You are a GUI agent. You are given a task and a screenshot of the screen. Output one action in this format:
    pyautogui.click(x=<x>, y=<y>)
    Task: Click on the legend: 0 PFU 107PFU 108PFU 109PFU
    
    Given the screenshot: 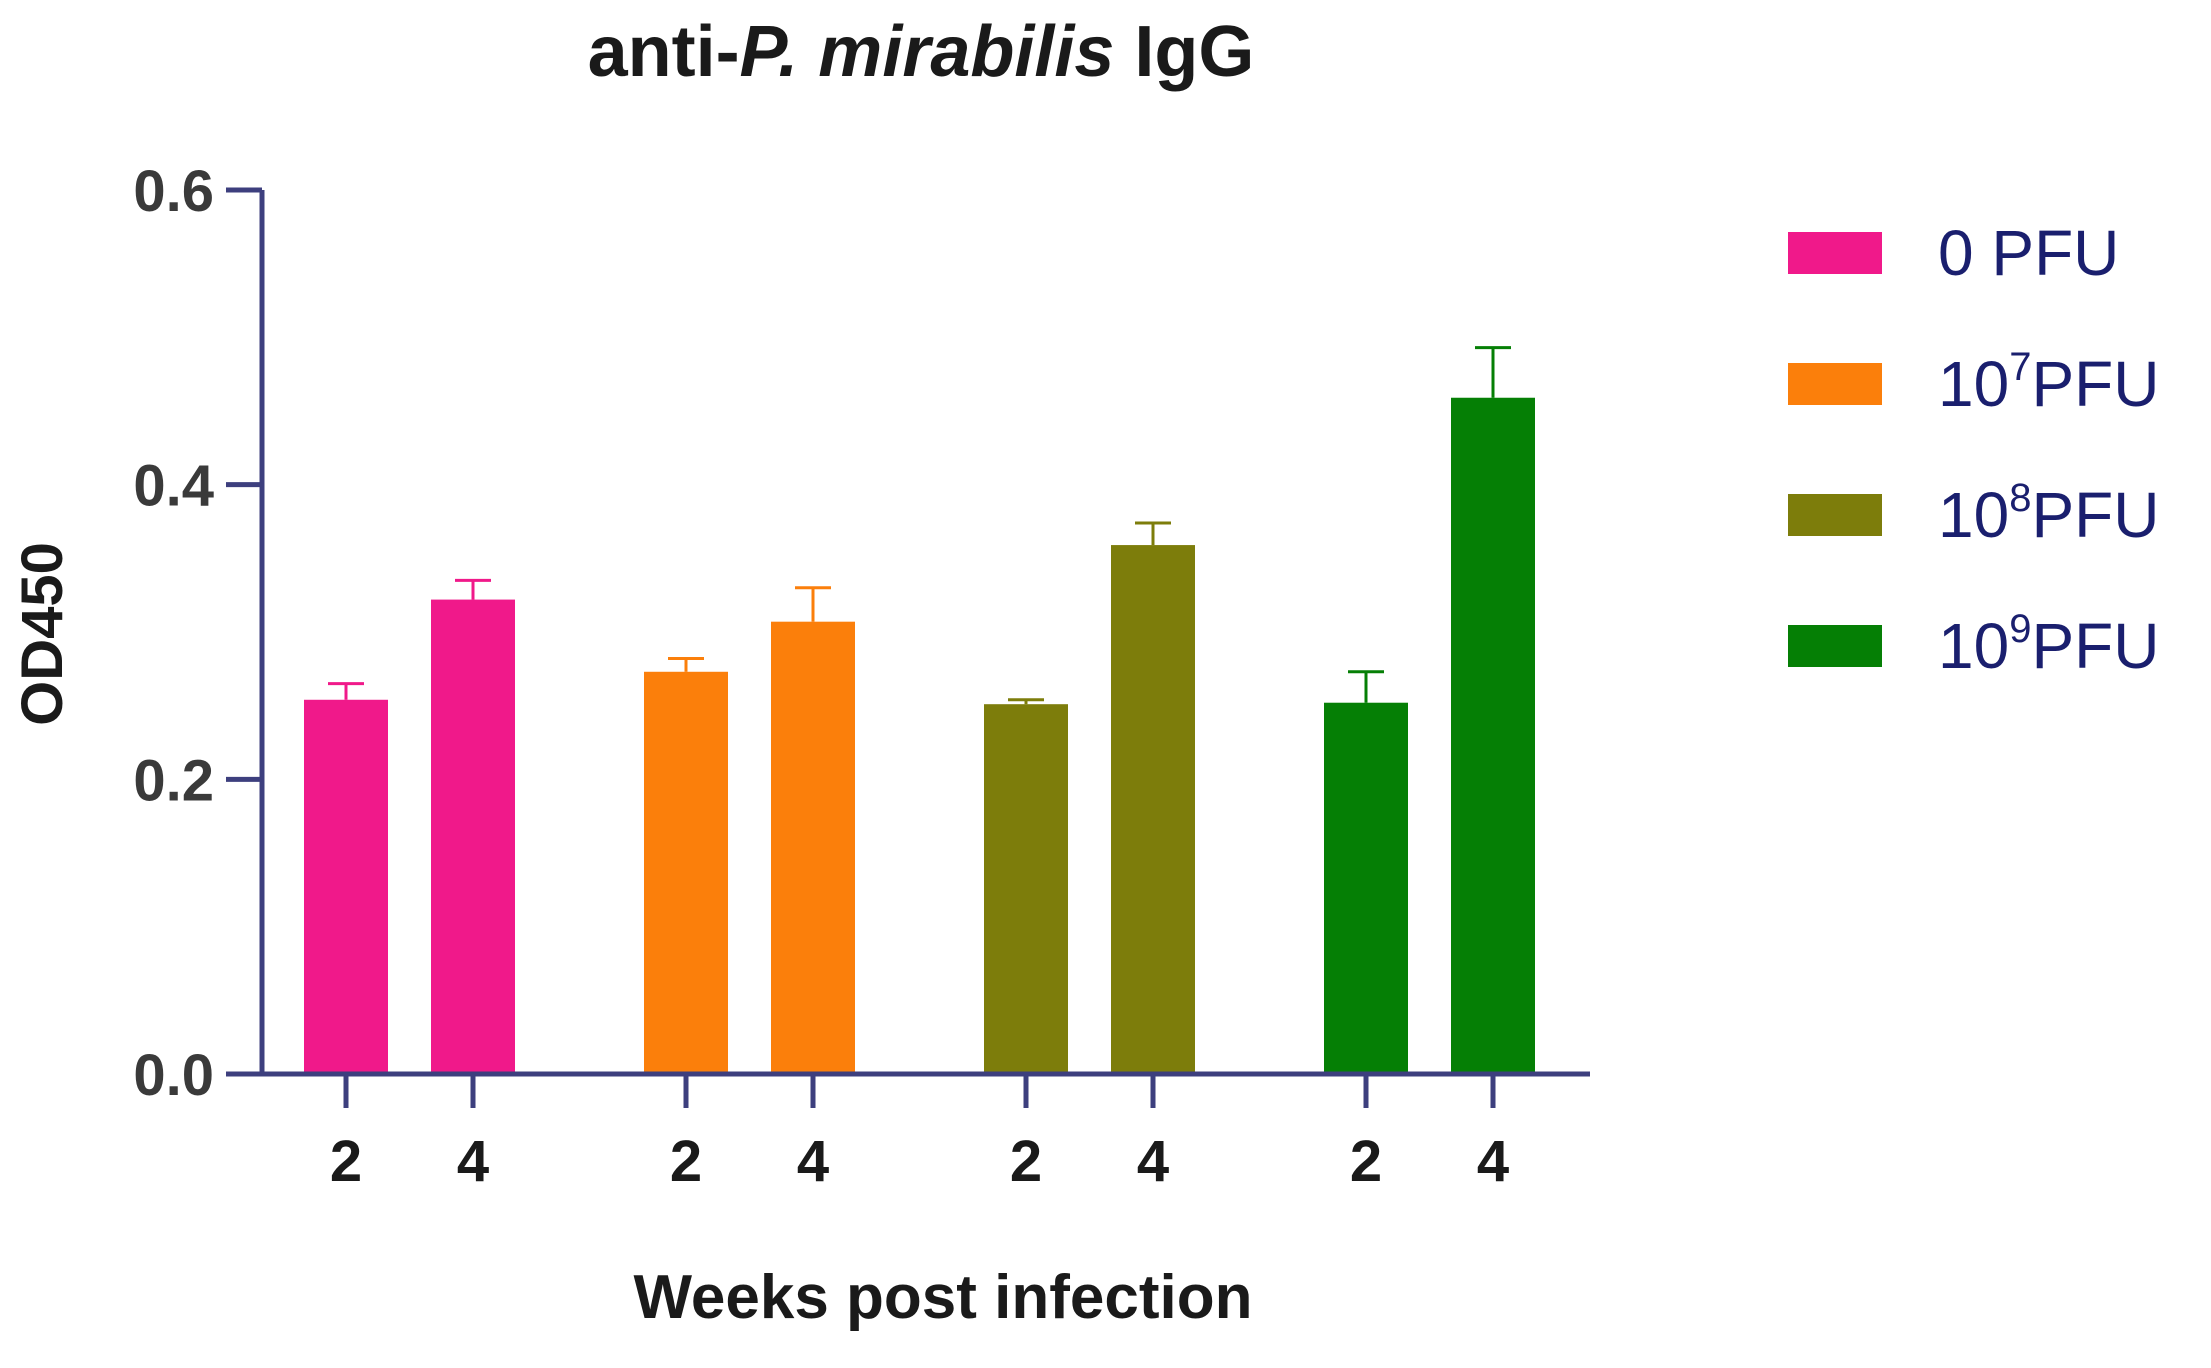 What is the action you would take?
    pyautogui.click(x=1973, y=449)
    